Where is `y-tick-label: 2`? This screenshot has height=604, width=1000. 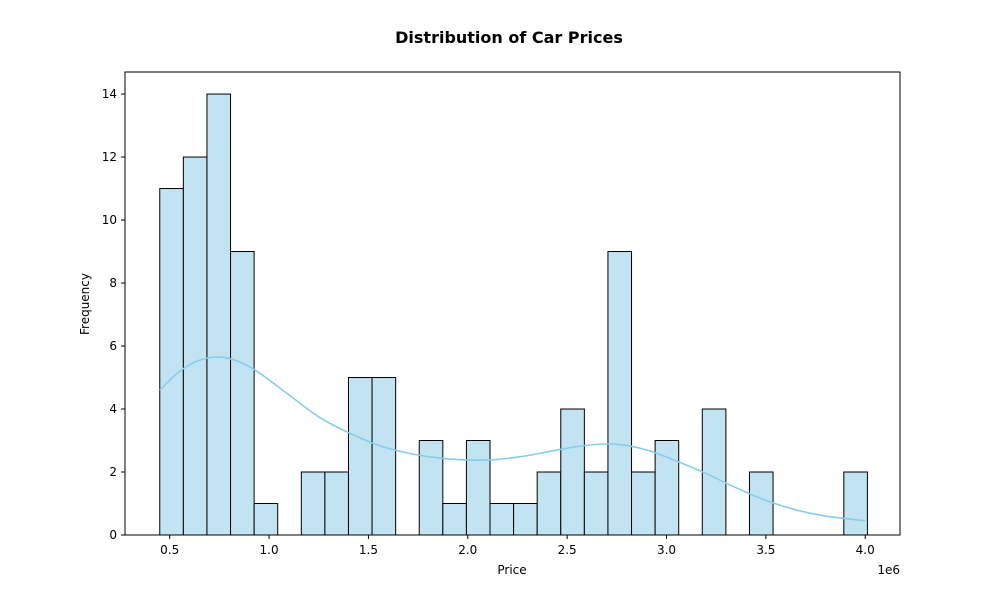 y-tick-label: 2 is located at coordinates (113, 472).